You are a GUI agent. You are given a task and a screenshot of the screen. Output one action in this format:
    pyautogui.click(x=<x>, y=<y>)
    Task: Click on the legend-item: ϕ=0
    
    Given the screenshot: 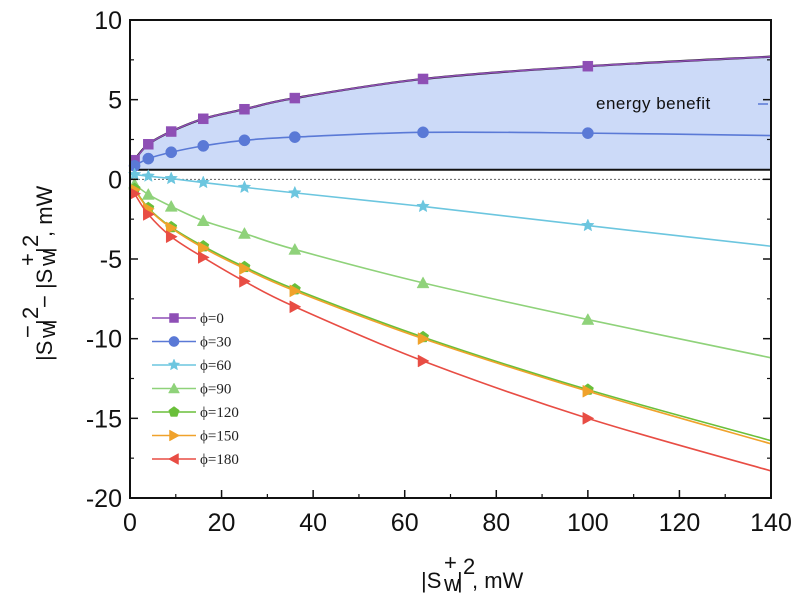 What is the action you would take?
    pyautogui.click(x=188, y=319)
    